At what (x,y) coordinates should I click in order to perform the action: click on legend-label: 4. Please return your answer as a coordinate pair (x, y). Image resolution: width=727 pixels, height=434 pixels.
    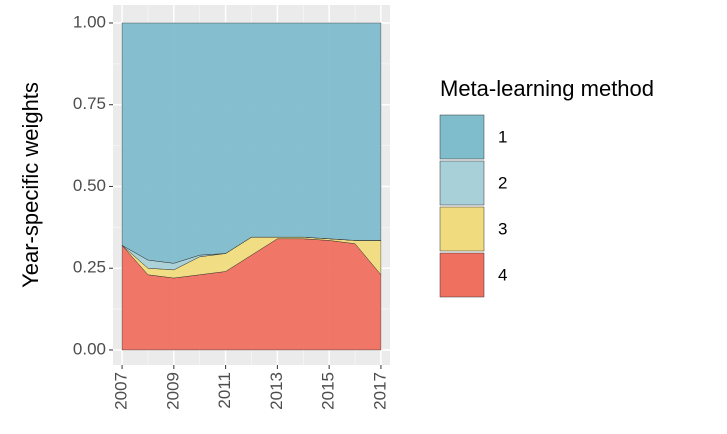
    Looking at the image, I should click on (502, 274).